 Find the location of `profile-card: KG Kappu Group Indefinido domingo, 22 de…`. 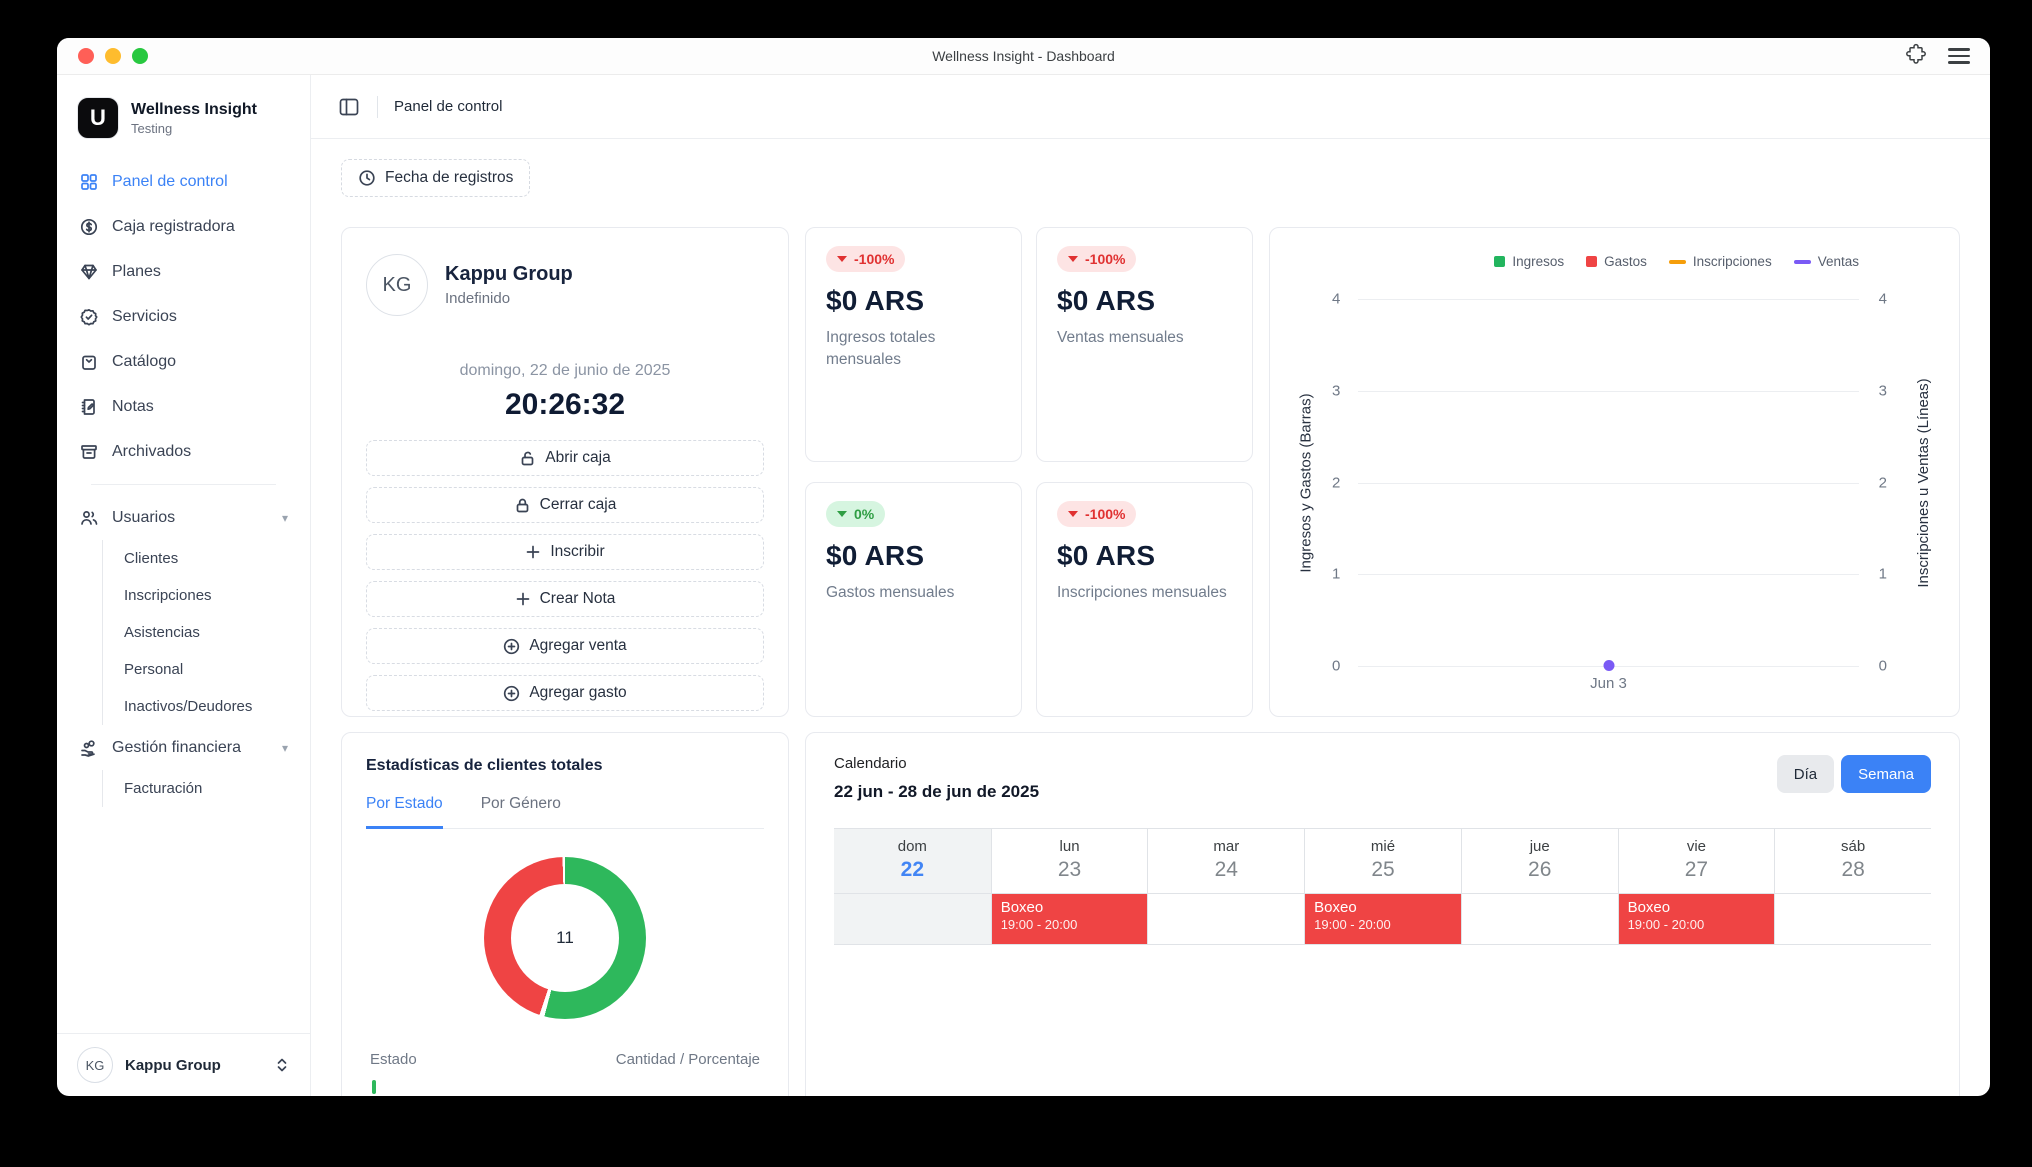

profile-card: KG Kappu Group Indefinido domingo, 22 de… is located at coordinates (565, 472).